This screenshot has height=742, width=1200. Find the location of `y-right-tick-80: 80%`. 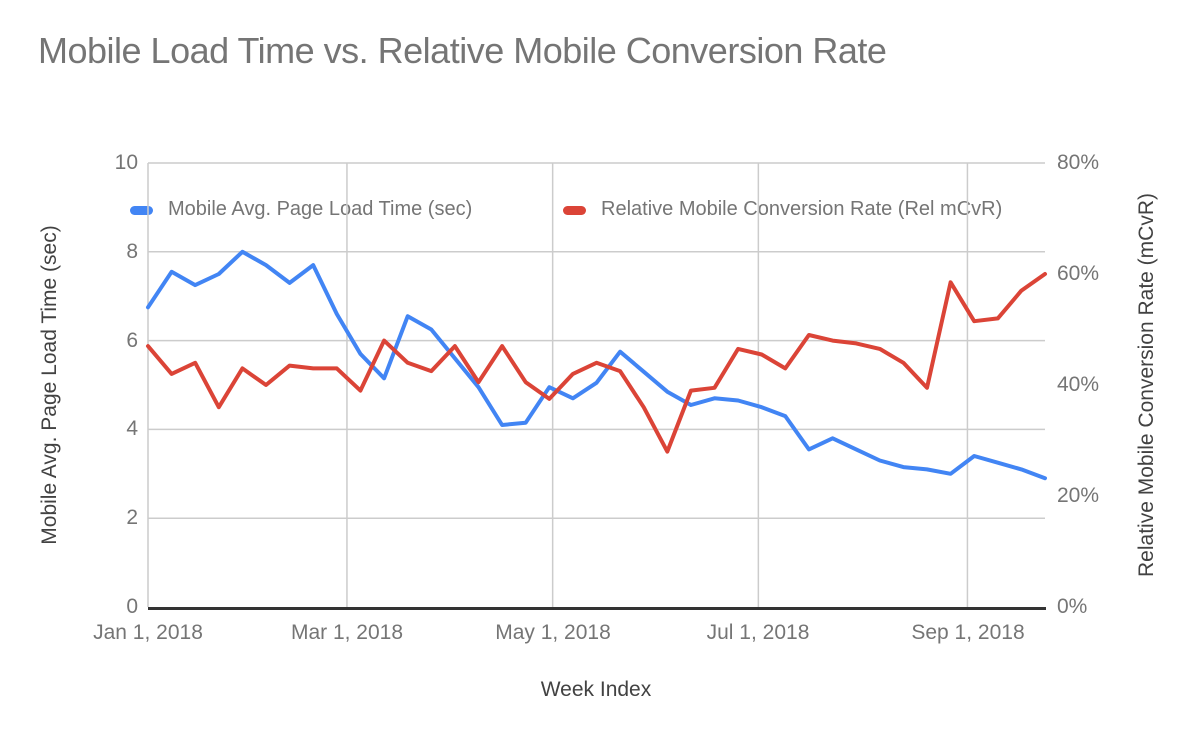

y-right-tick-80: 80% is located at coordinates (1078, 162).